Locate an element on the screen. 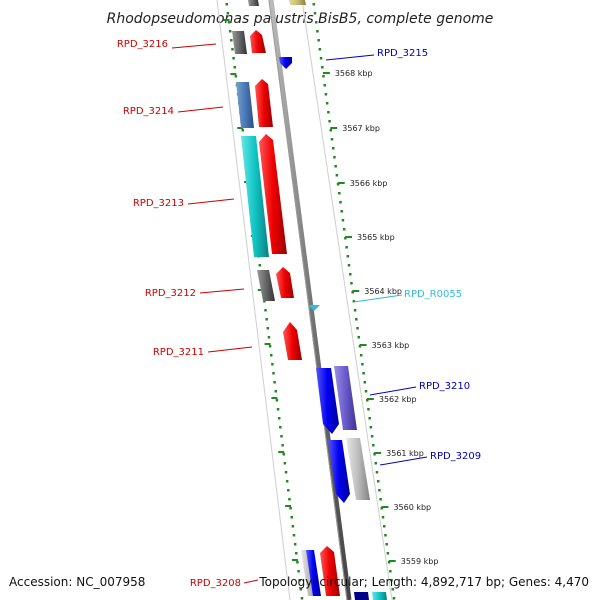 The image size is (600, 600). gene-rpd-3212-gray is located at coordinates (266, 285).